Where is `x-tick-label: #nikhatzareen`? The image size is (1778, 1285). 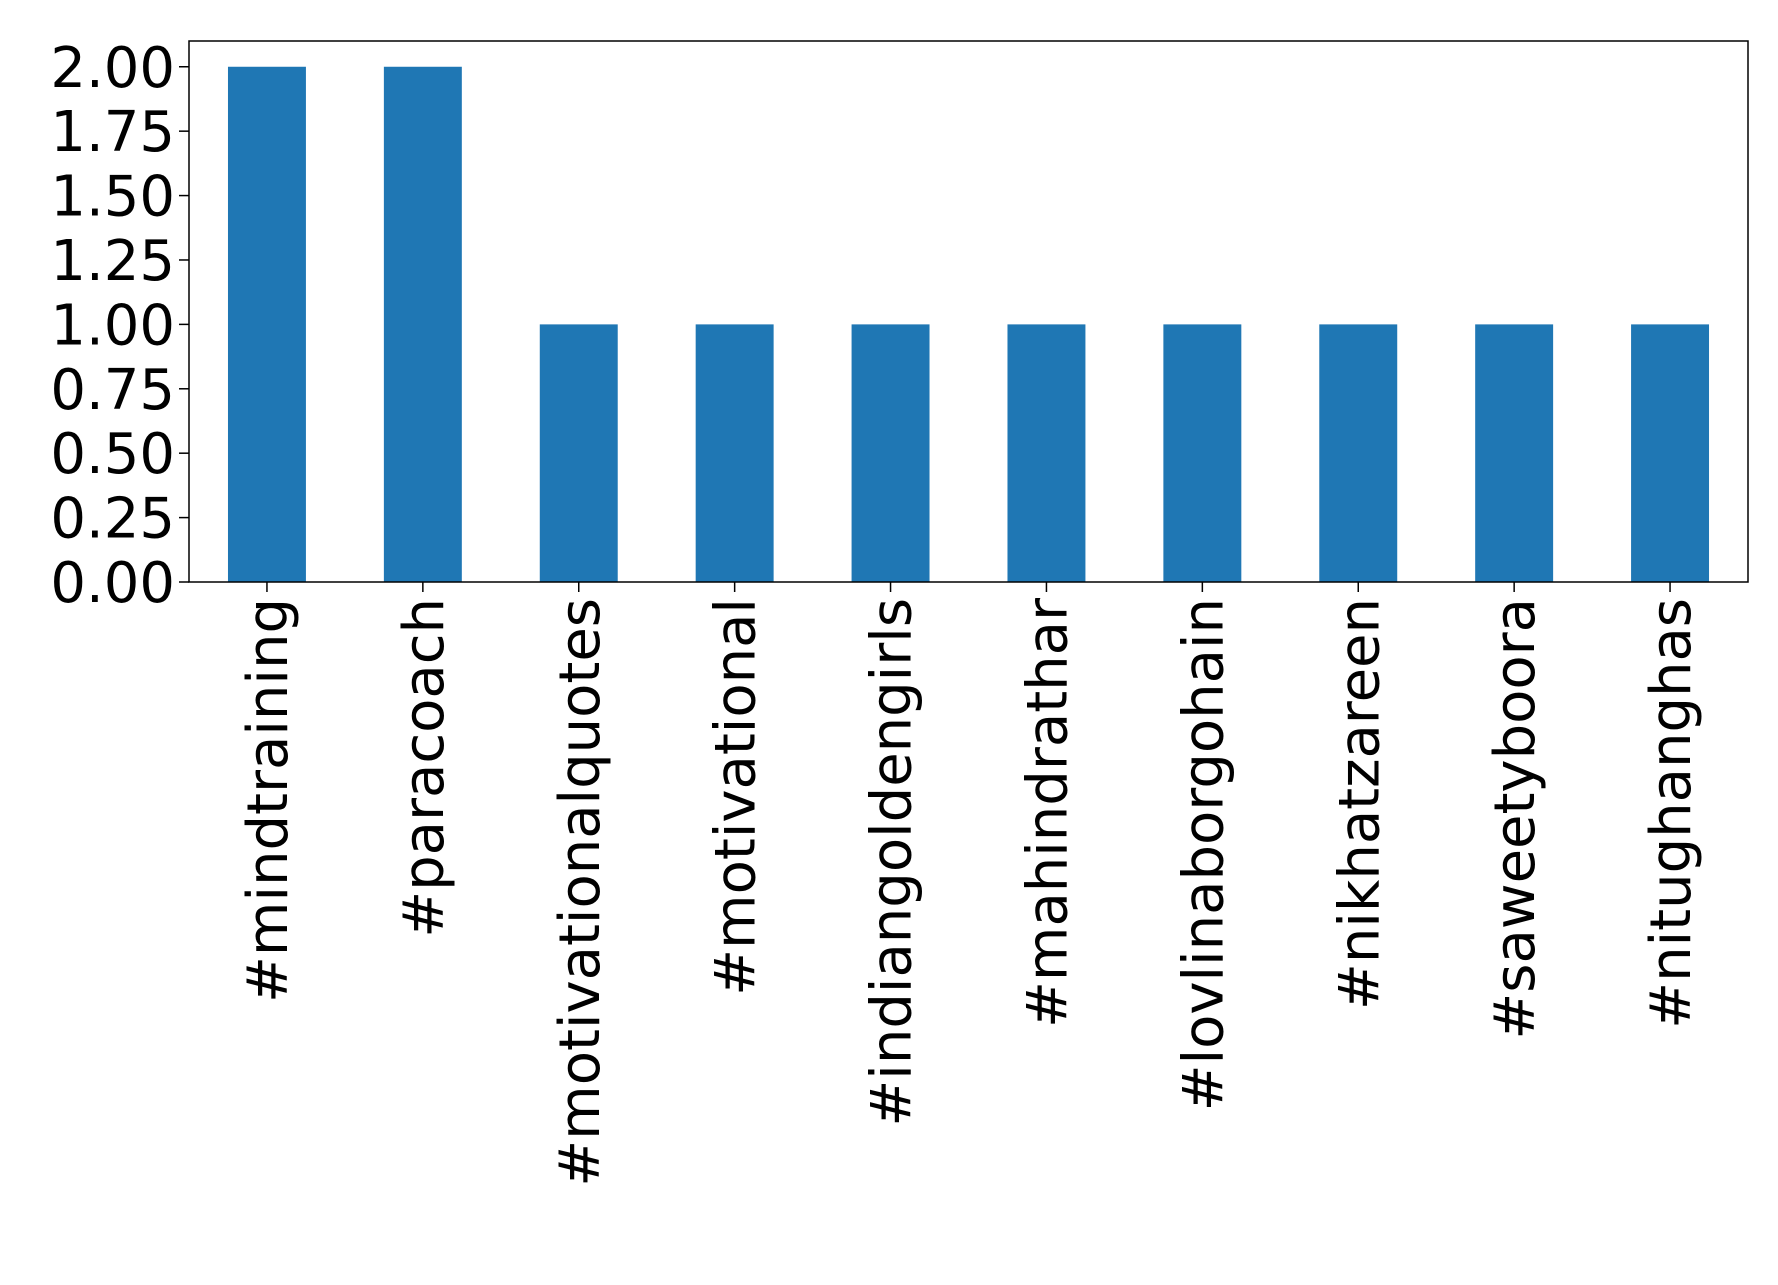 x-tick-label: #nikhatzareen is located at coordinates (1359, 804).